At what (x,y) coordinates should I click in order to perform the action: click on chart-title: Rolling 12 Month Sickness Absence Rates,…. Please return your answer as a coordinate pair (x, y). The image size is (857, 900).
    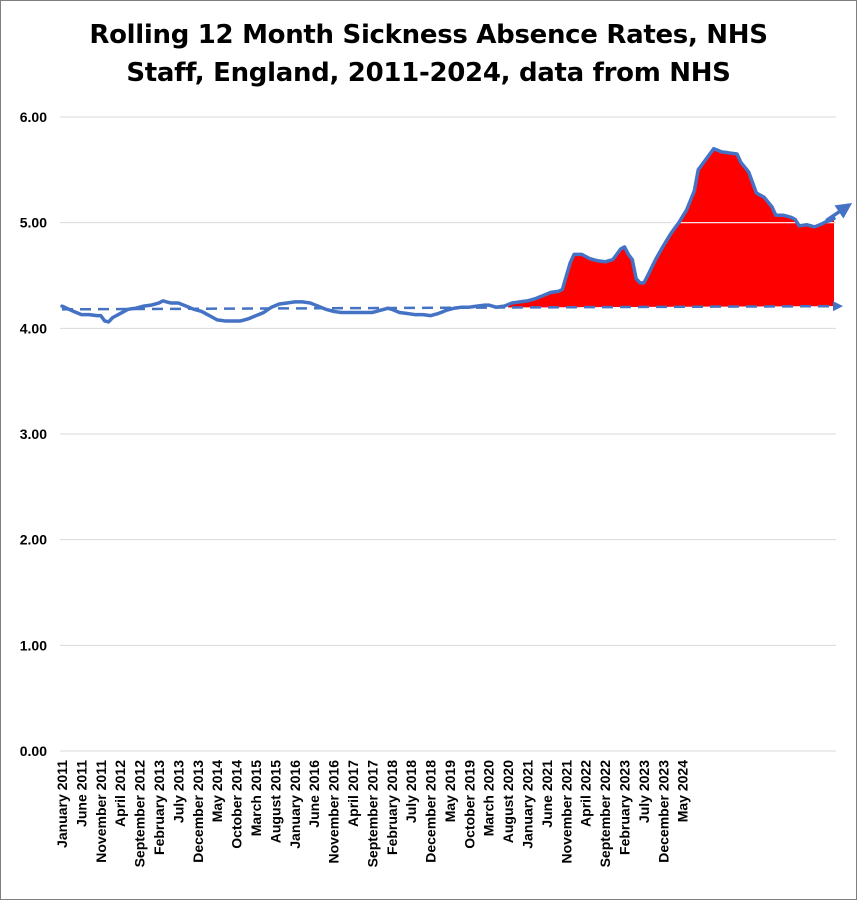
    Looking at the image, I should click on (428, 54).